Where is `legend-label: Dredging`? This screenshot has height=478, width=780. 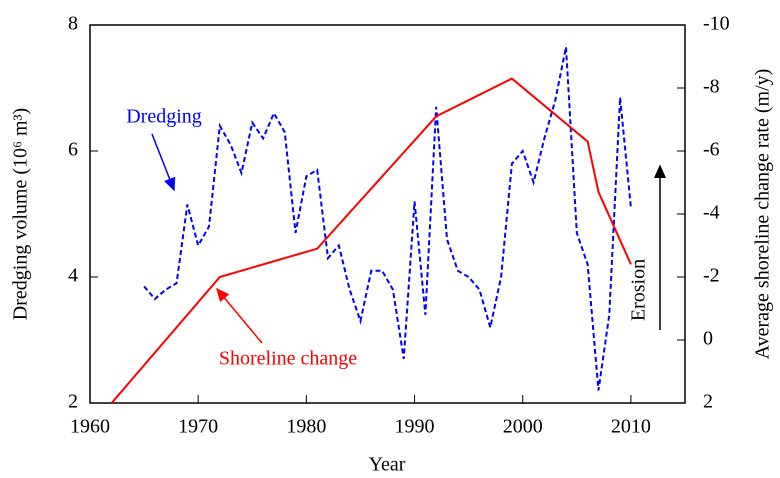
legend-label: Dredging is located at coordinates (164, 117).